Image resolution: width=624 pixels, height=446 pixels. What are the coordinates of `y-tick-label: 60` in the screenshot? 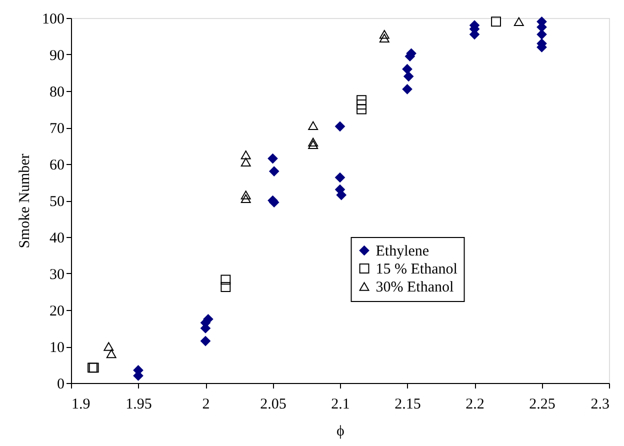 It's located at (57, 166).